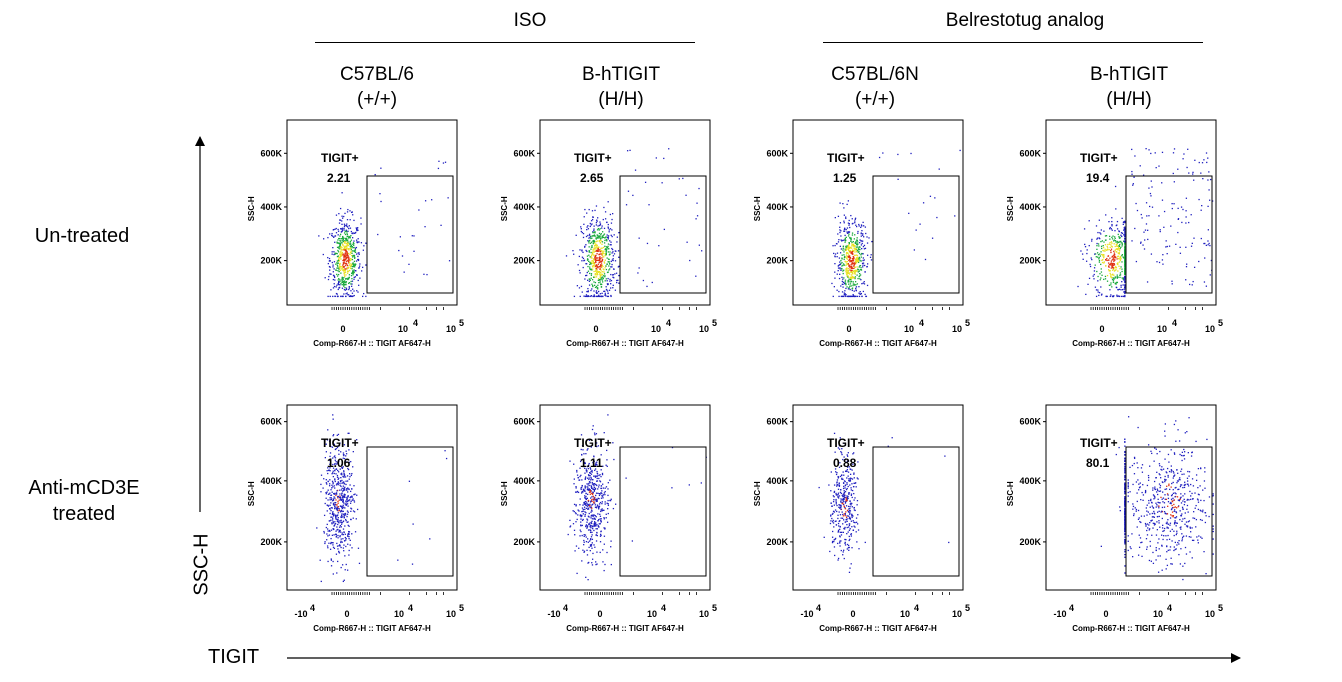 Image resolution: width=1342 pixels, height=682 pixels. What do you see at coordinates (1131, 628) in the screenshot?
I see `panel-x-axis-title: Comp-R667-H :: TIGIT AF647-H` at bounding box center [1131, 628].